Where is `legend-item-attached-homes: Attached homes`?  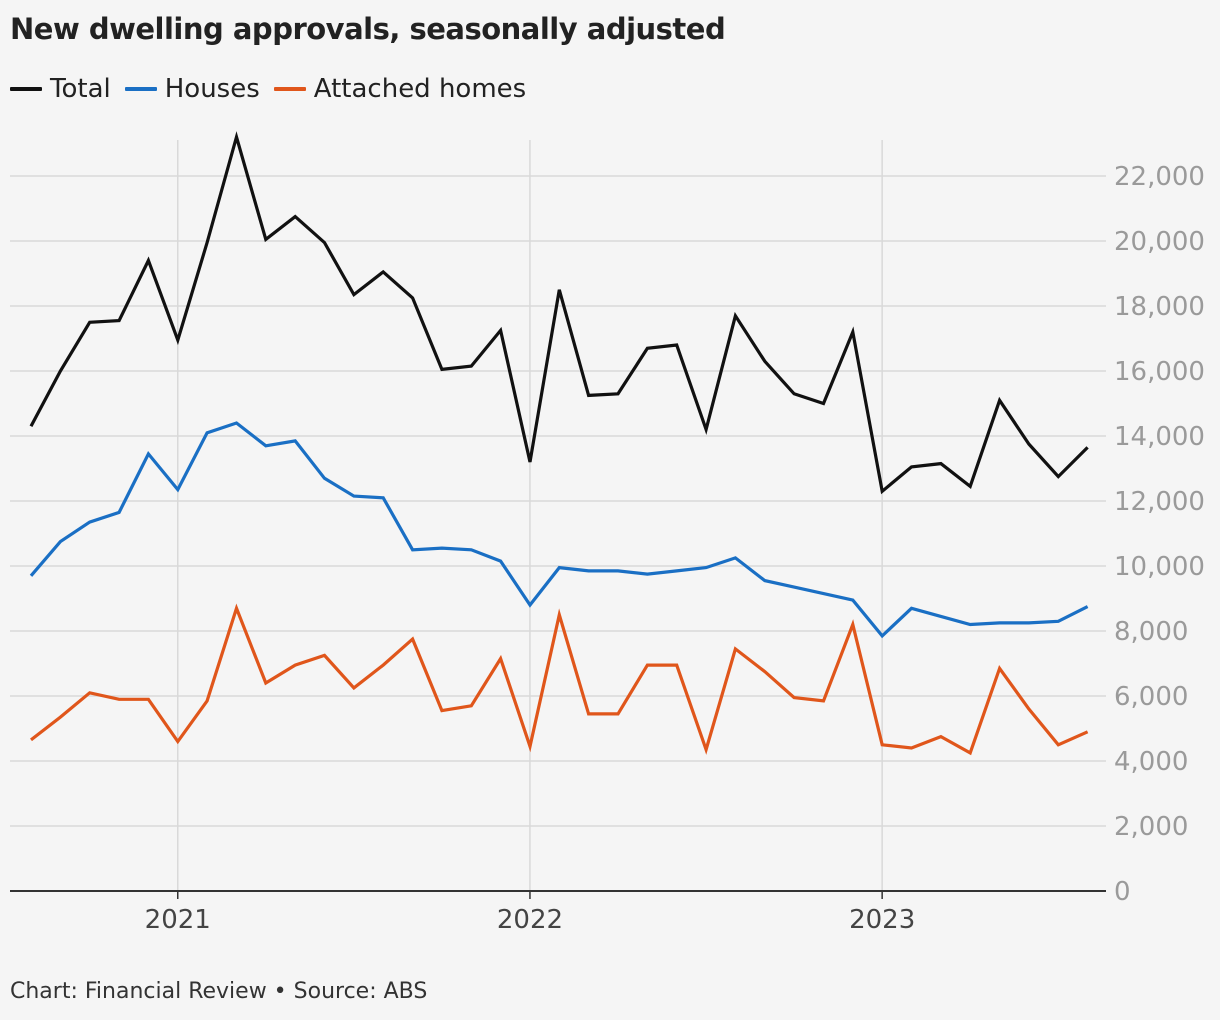
legend-item-attached-homes: Attached homes is located at coordinates (400, 89).